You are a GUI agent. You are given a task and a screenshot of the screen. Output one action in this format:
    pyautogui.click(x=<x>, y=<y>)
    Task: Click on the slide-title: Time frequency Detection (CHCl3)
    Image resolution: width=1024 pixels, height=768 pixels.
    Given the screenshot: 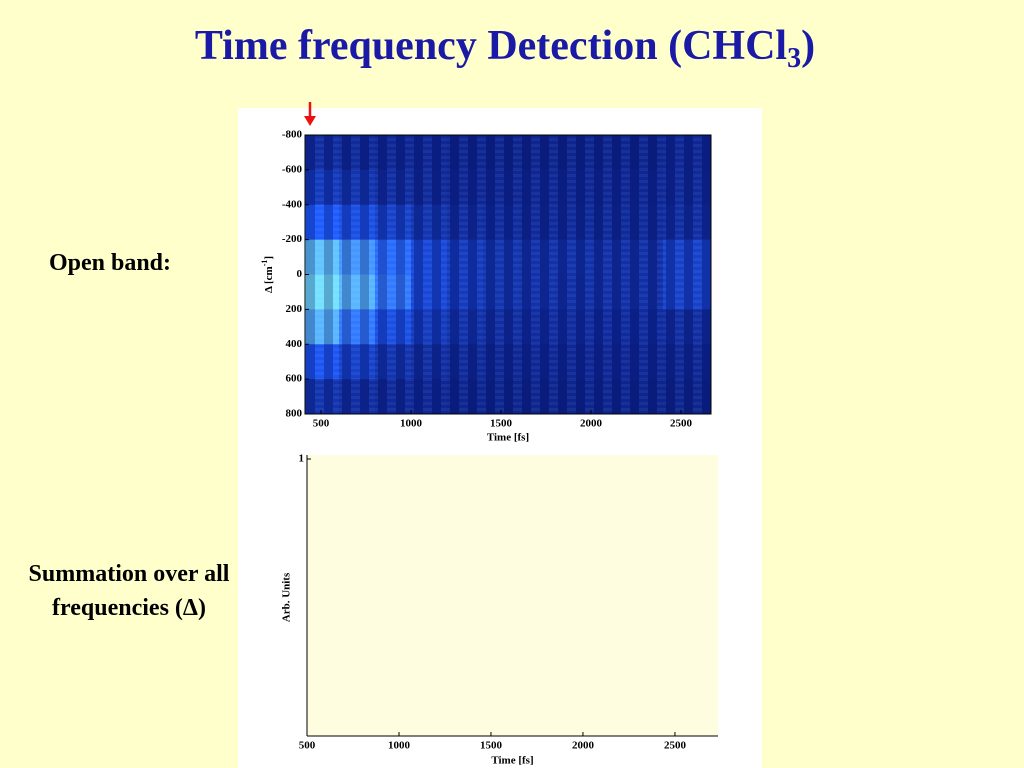 What is the action you would take?
    pyautogui.click(x=505, y=48)
    